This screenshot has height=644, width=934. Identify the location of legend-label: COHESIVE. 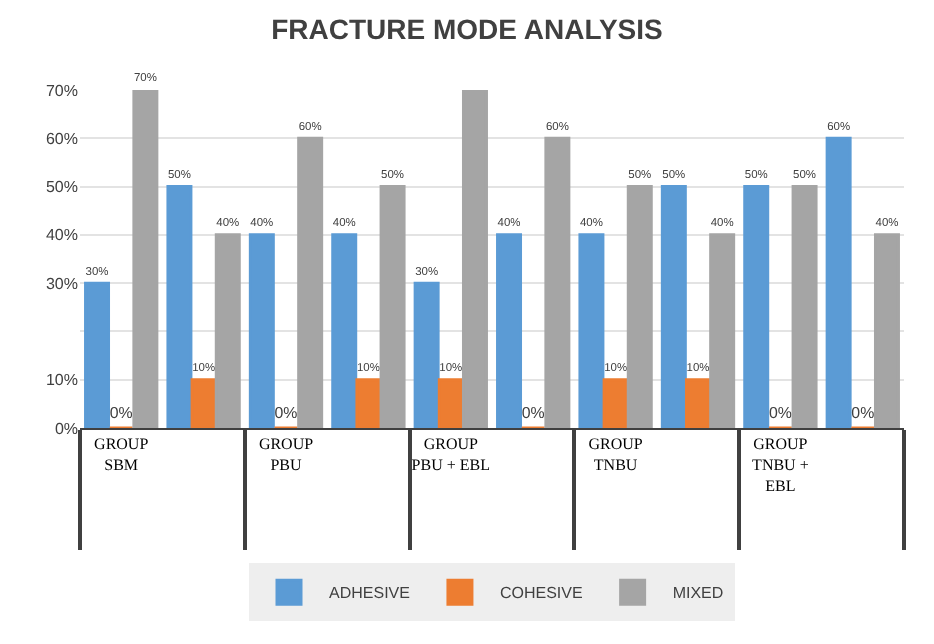
(541, 593).